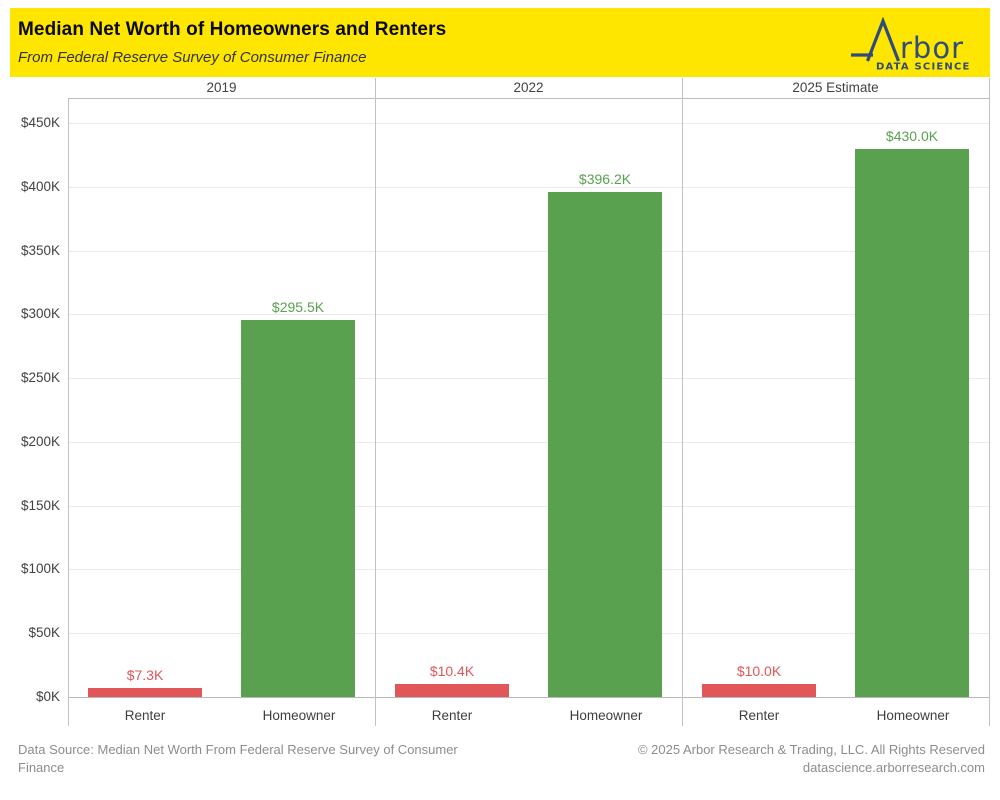 This screenshot has width=1000, height=800. Describe the element at coordinates (528, 87) in the screenshot. I see `panel-header-2022: 2022` at that location.